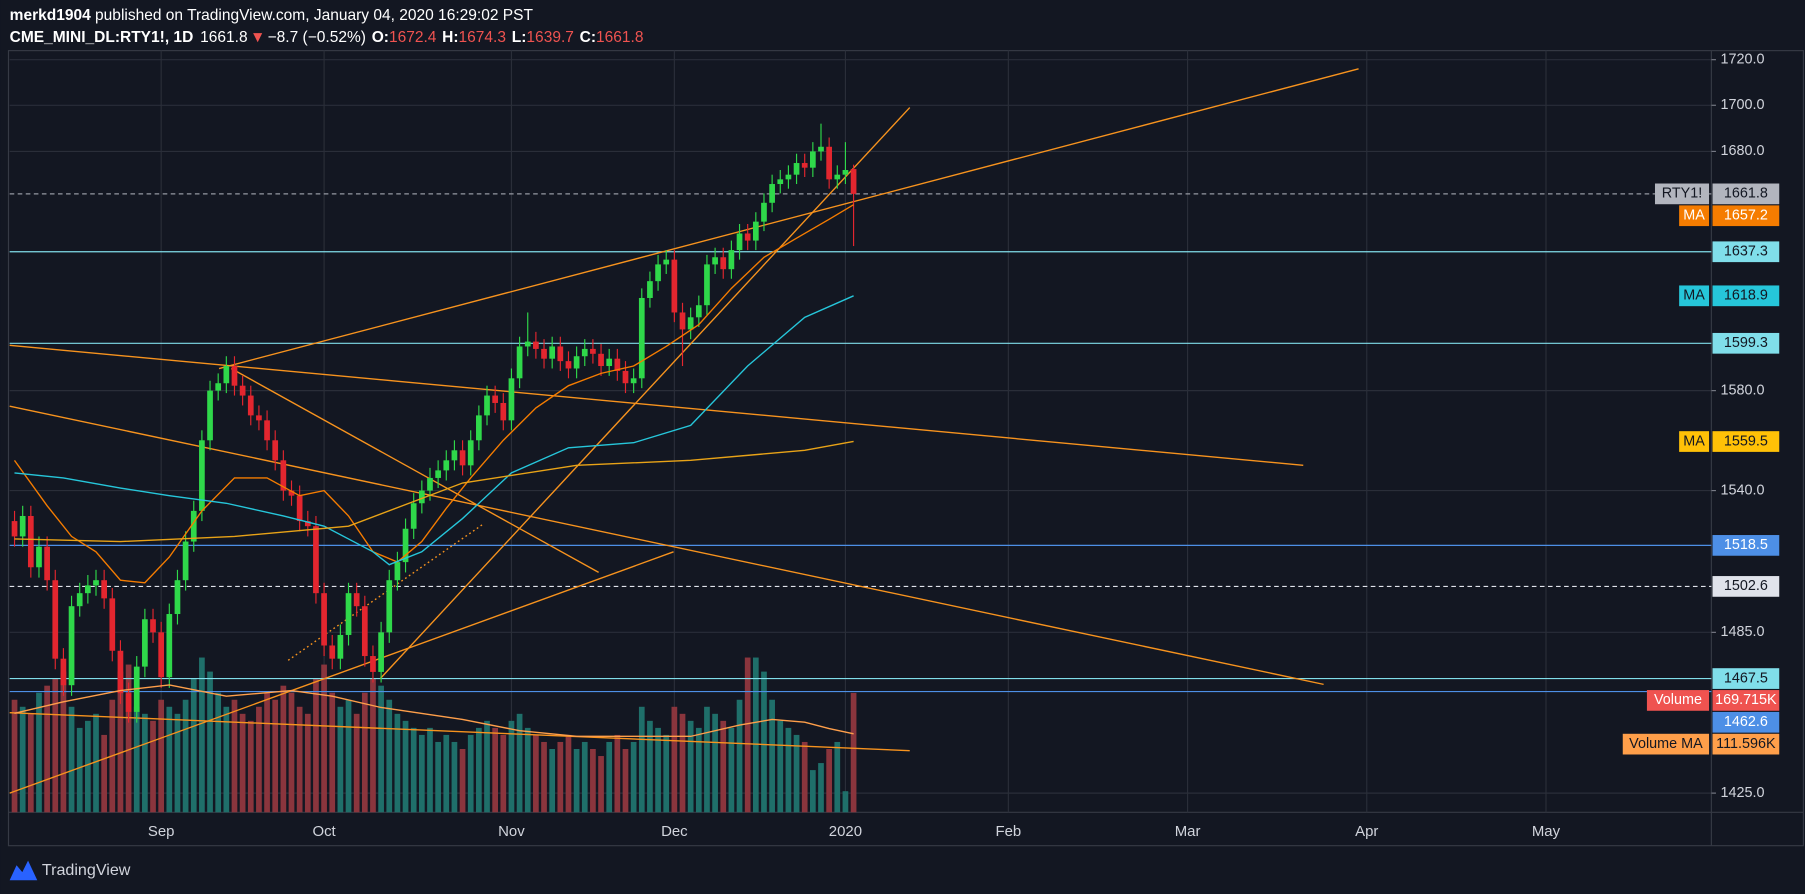 This screenshot has height=894, width=1805. Describe the element at coordinates (1678, 700) in the screenshot. I see `price-label-name: Volume` at that location.